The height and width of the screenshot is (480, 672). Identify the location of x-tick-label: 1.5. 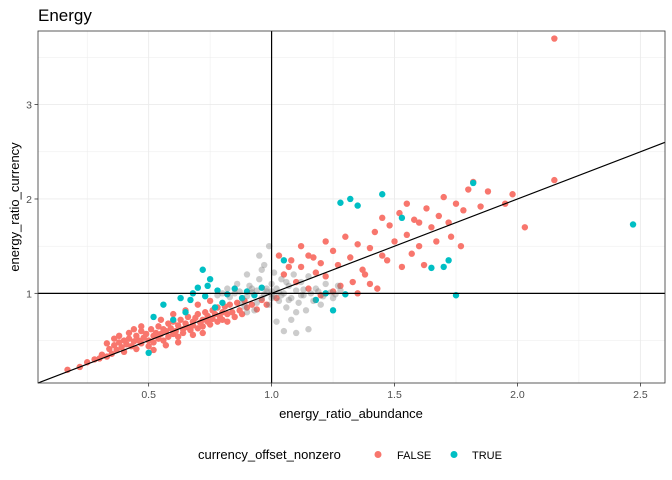
(394, 395).